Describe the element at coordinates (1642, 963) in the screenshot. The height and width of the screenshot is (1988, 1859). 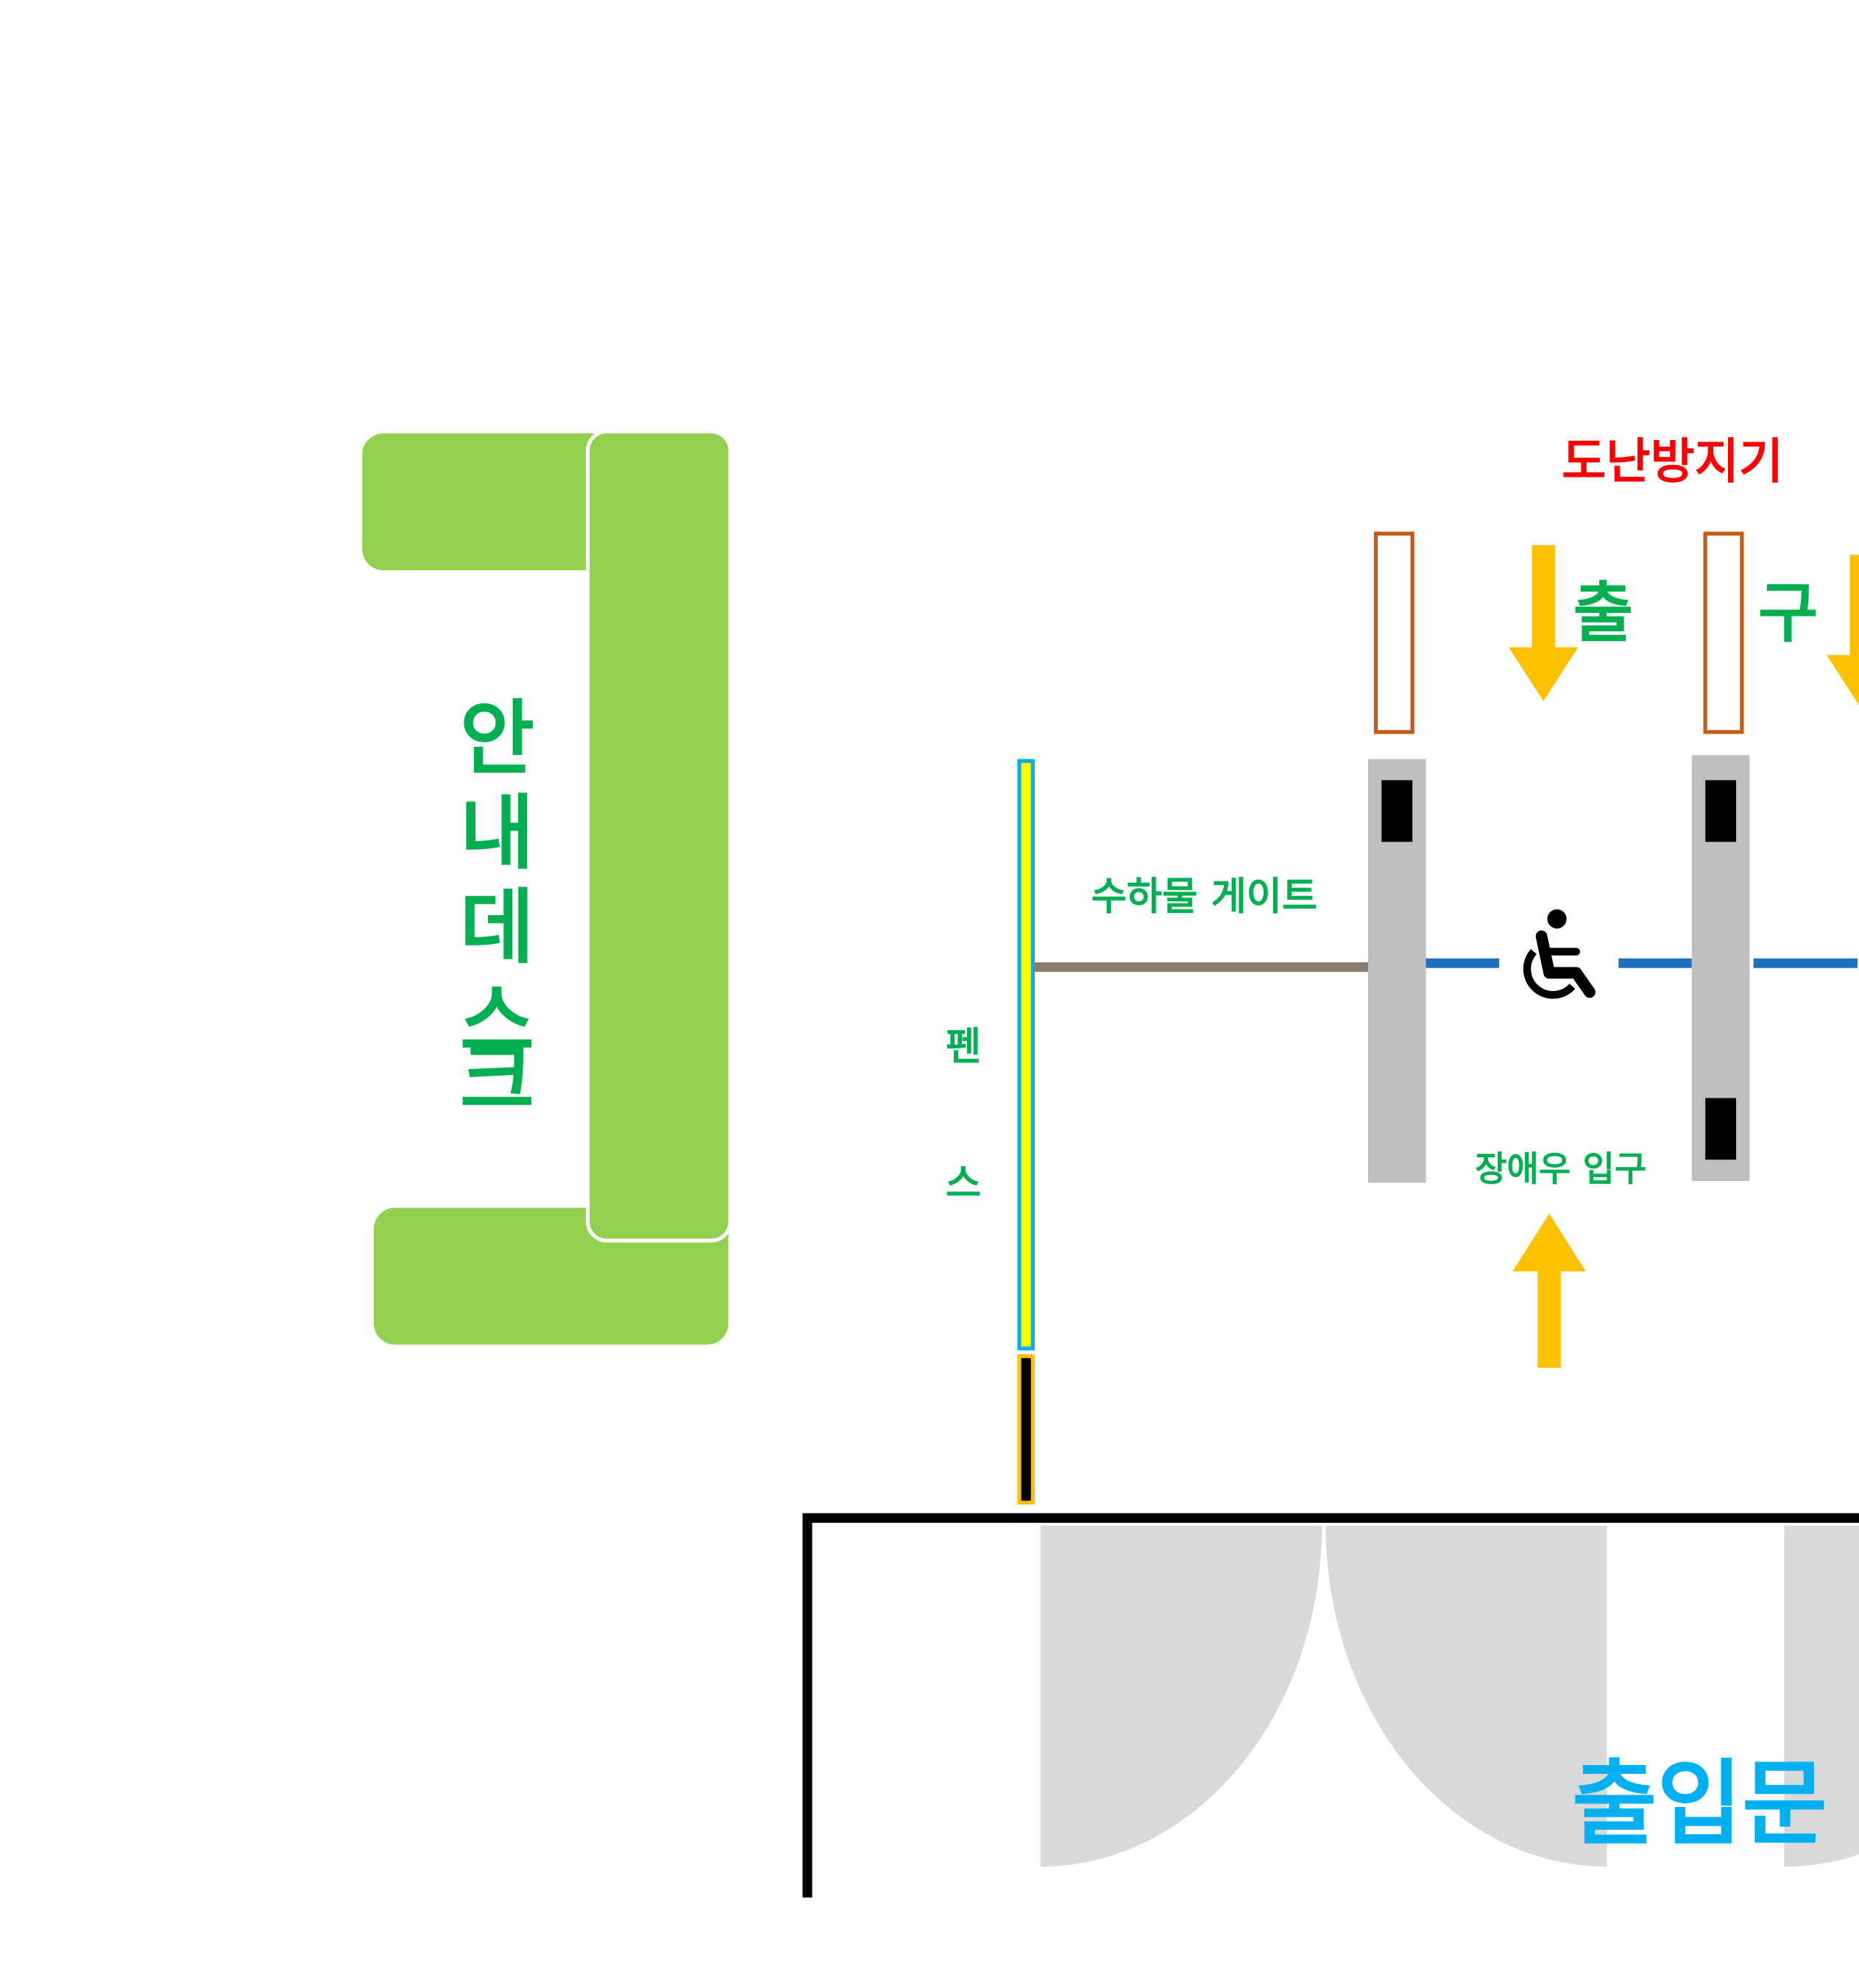
I see `lane-line` at that location.